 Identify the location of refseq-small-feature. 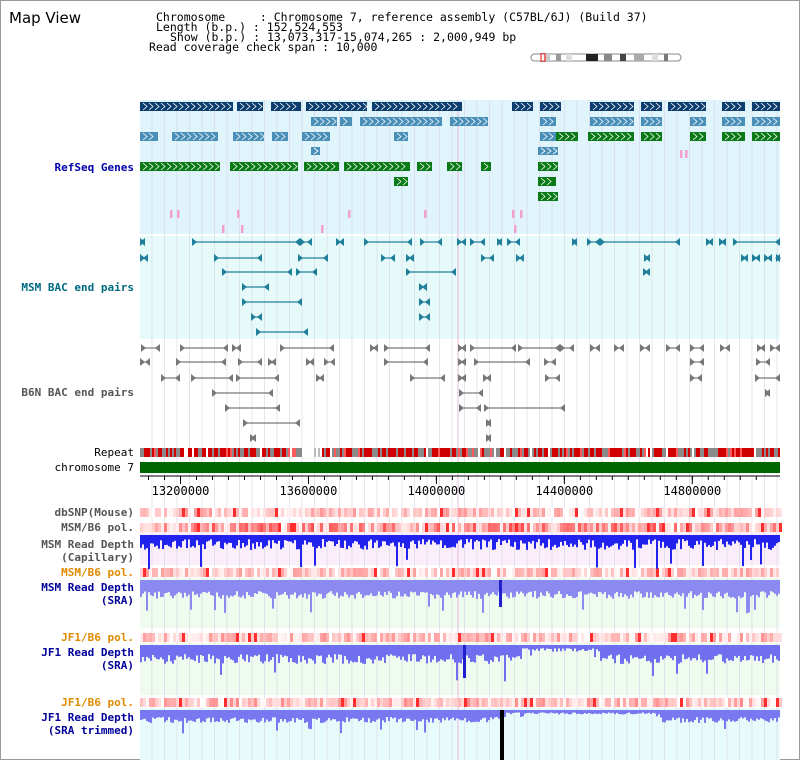
(686, 154).